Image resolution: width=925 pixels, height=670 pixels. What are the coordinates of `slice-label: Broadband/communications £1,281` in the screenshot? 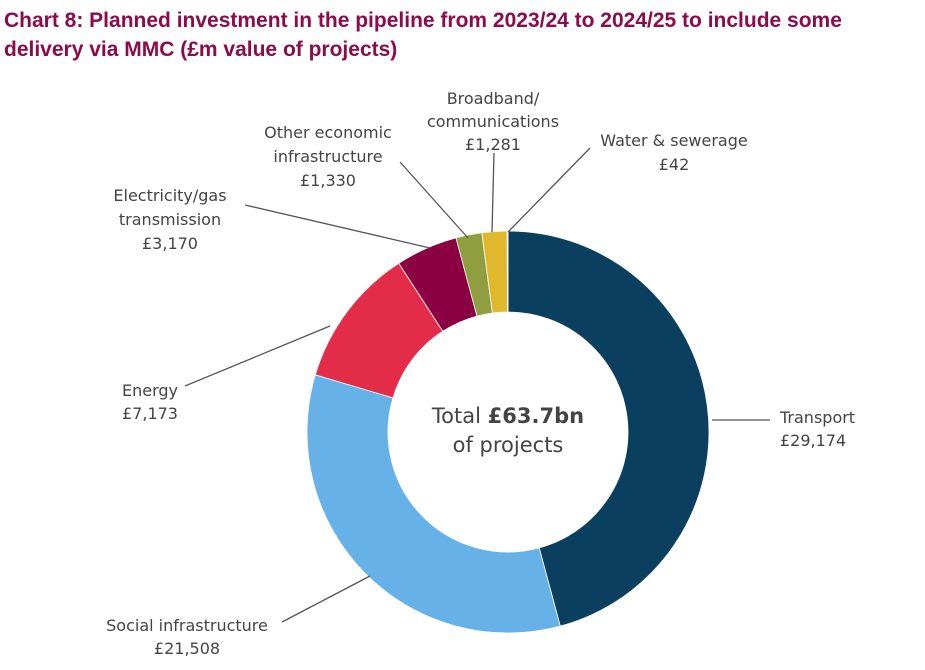 It's located at (493, 121).